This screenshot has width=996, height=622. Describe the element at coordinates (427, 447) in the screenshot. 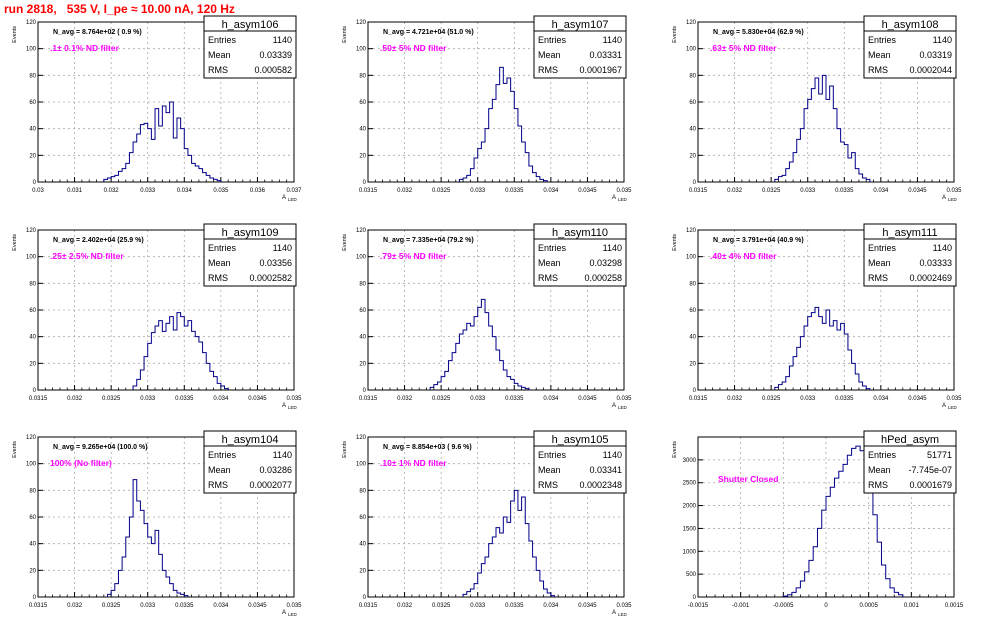

I see `n-avg-label: N_avg = 8.854e+03 ( 9.6 %)` at that location.